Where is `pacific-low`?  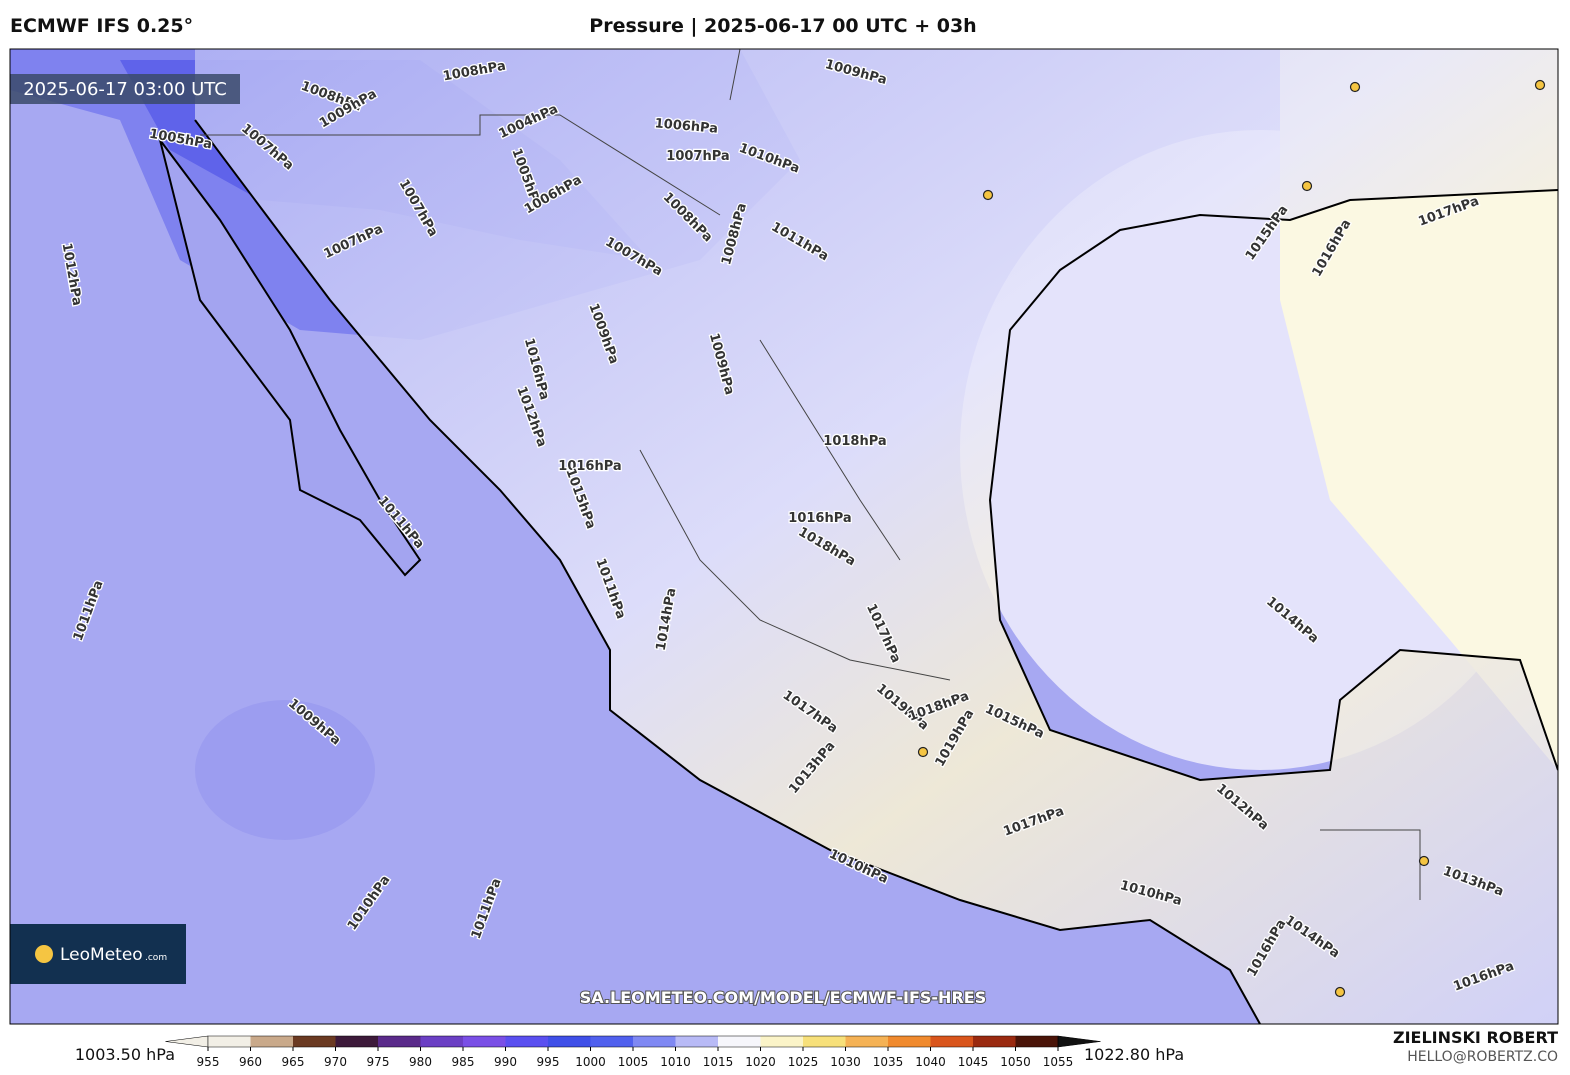
pacific-low is located at coordinates (285, 770).